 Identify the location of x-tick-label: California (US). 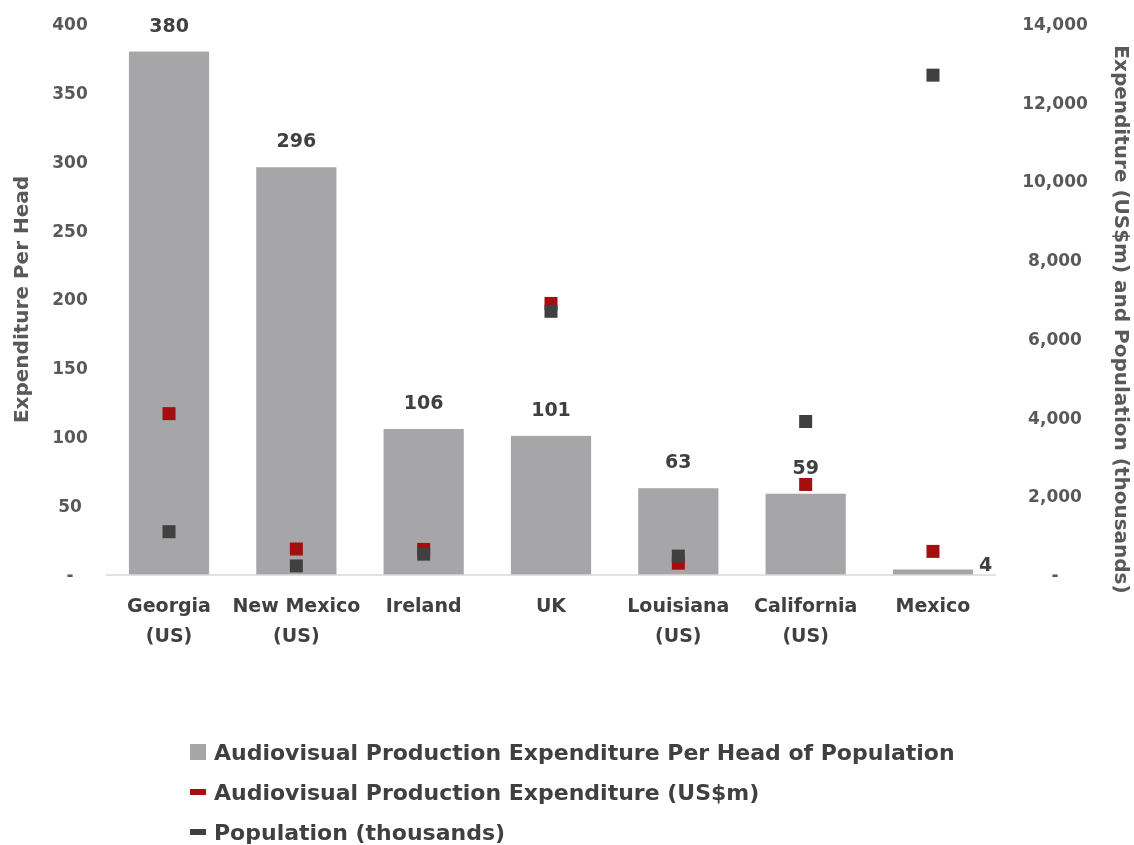
(805, 620).